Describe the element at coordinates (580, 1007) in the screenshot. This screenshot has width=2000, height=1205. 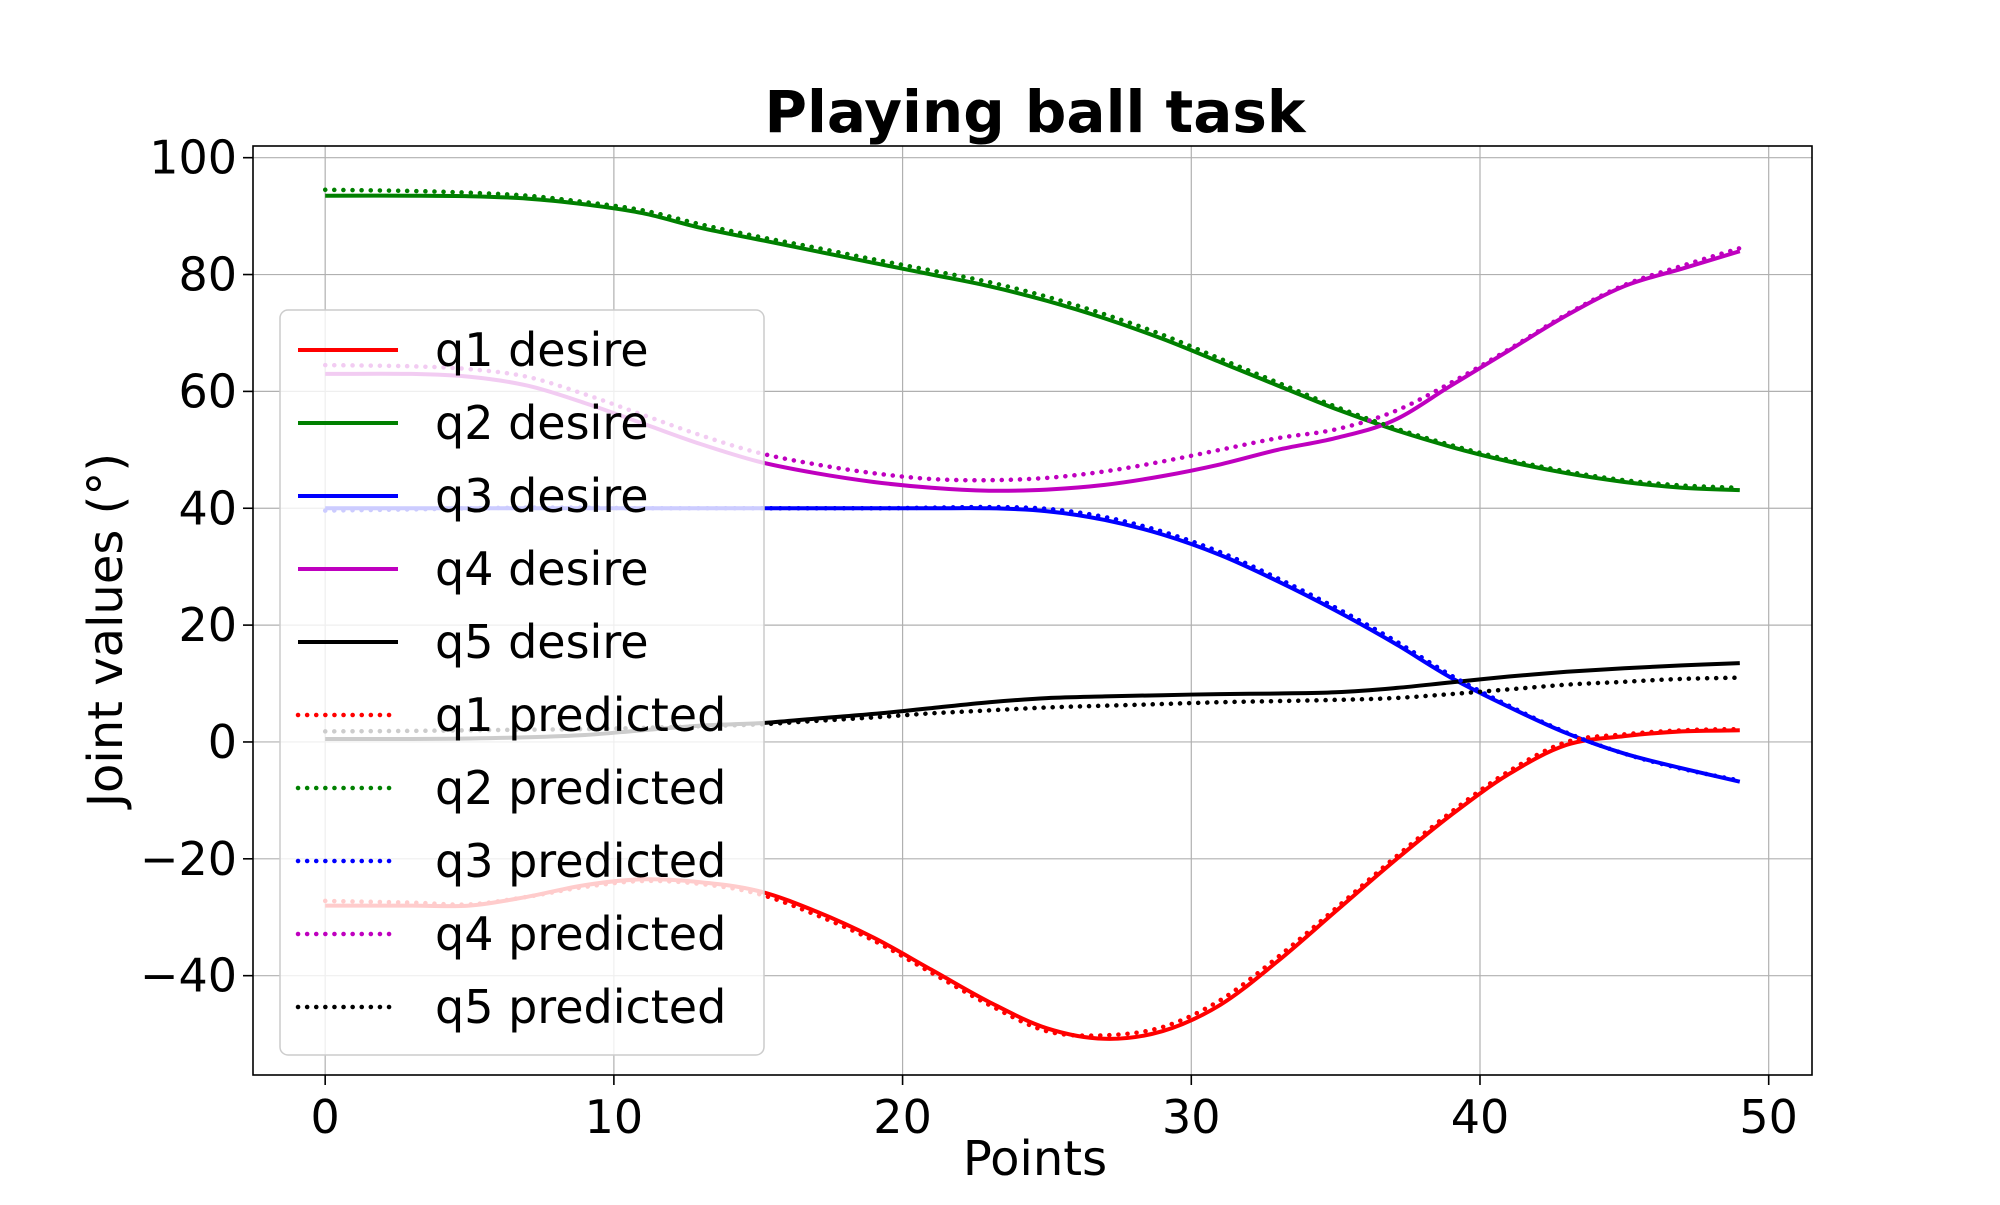
I see `legend-label-q5-predicted: q5 predicted` at that location.